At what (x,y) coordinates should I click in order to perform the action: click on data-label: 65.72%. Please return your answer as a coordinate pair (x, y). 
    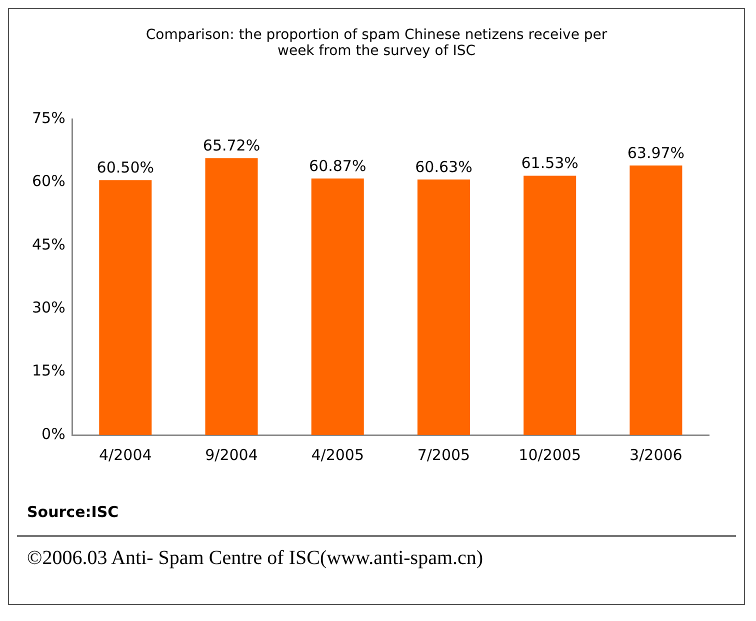
    Looking at the image, I should click on (231, 145).